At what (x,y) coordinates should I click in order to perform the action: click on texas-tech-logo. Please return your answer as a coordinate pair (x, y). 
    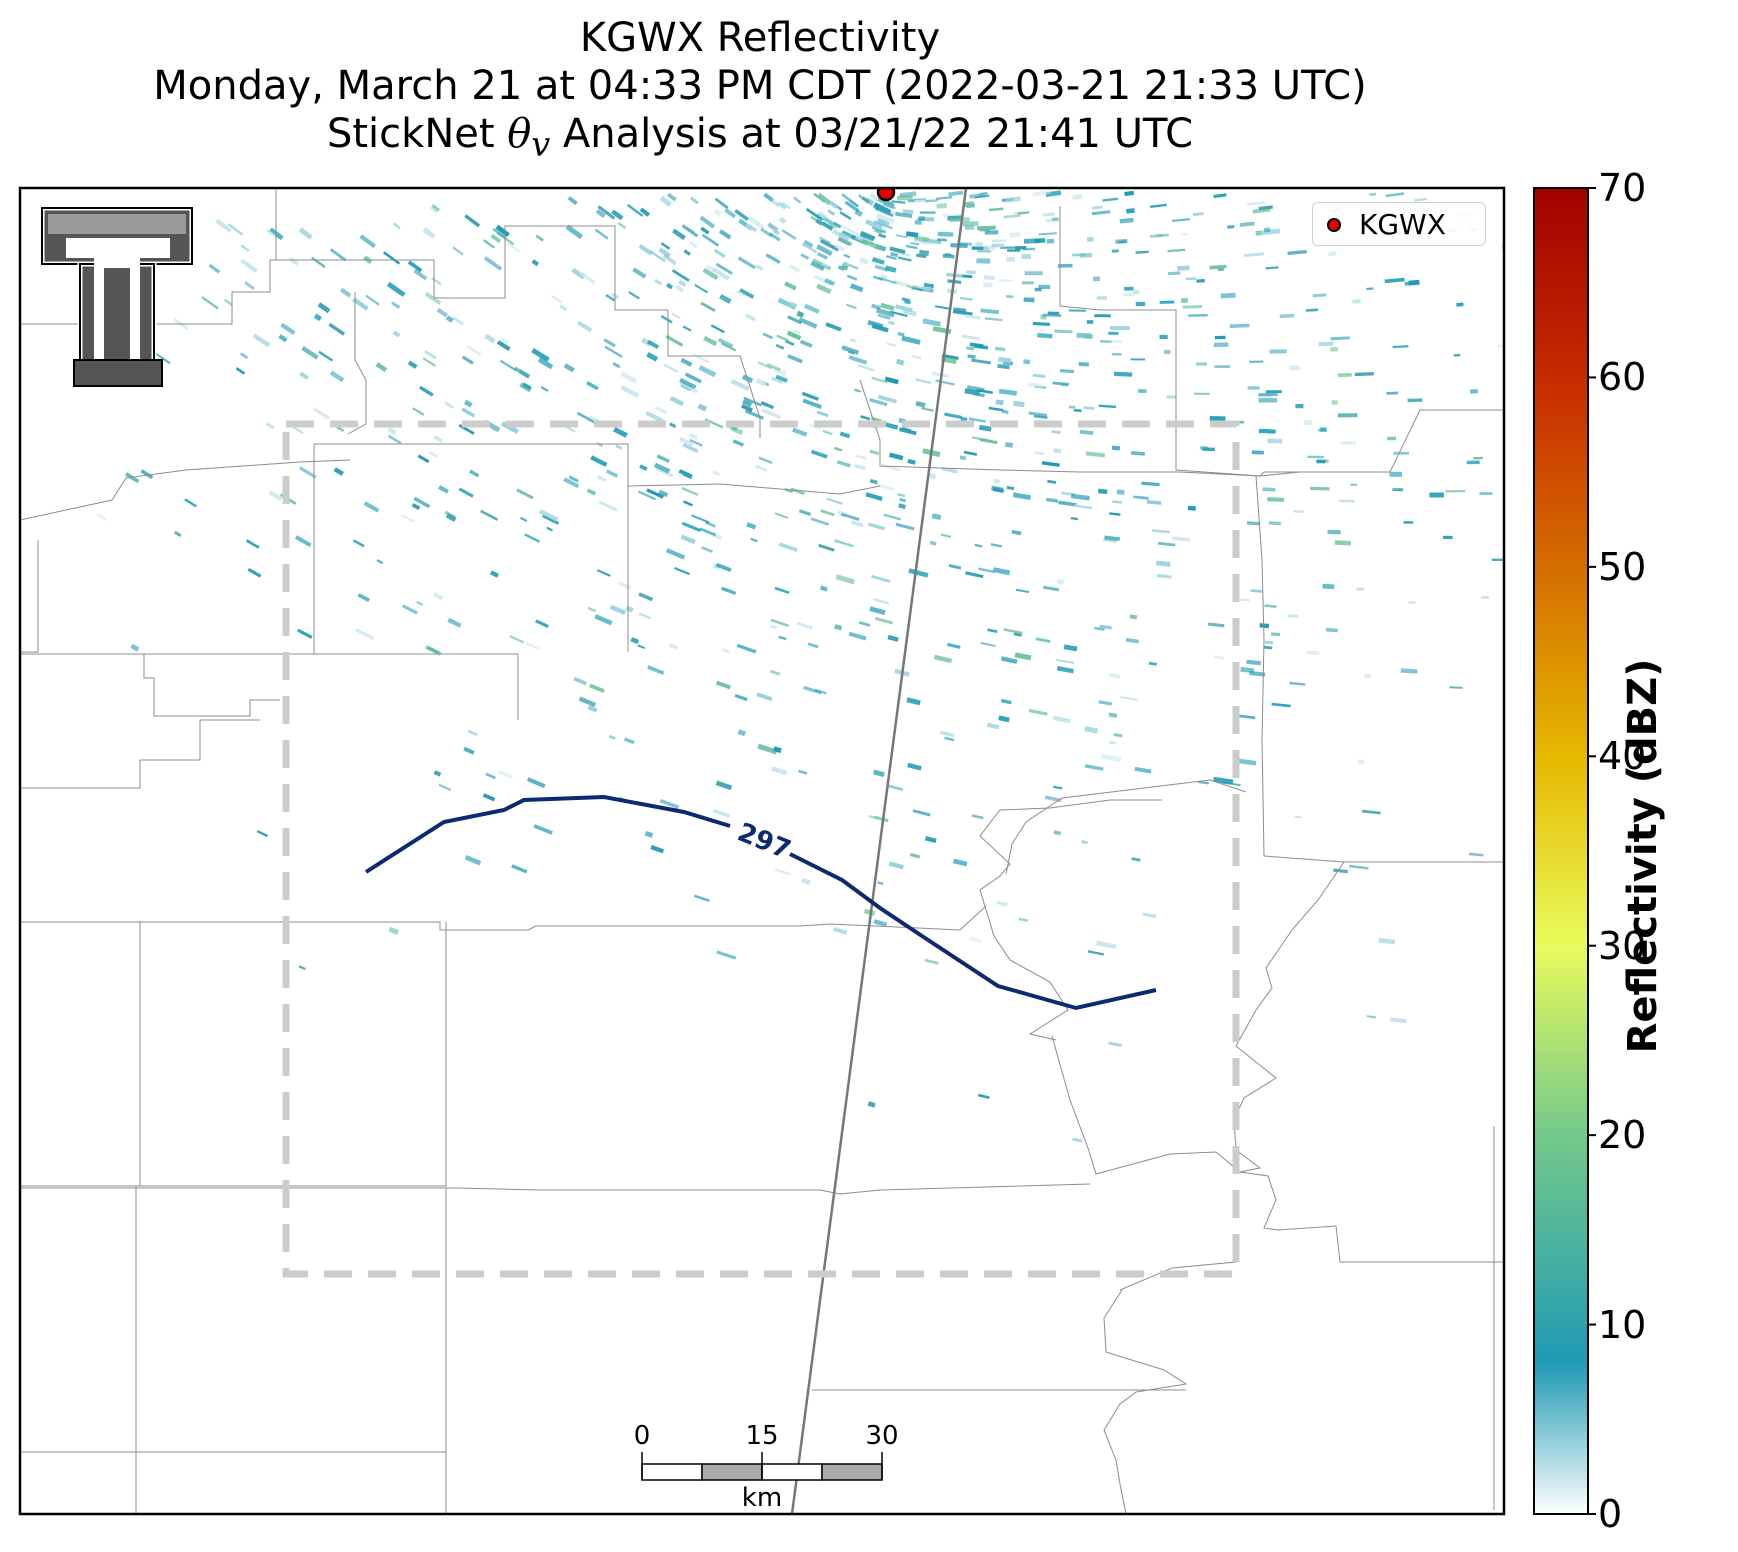
    Looking at the image, I should click on (117, 297).